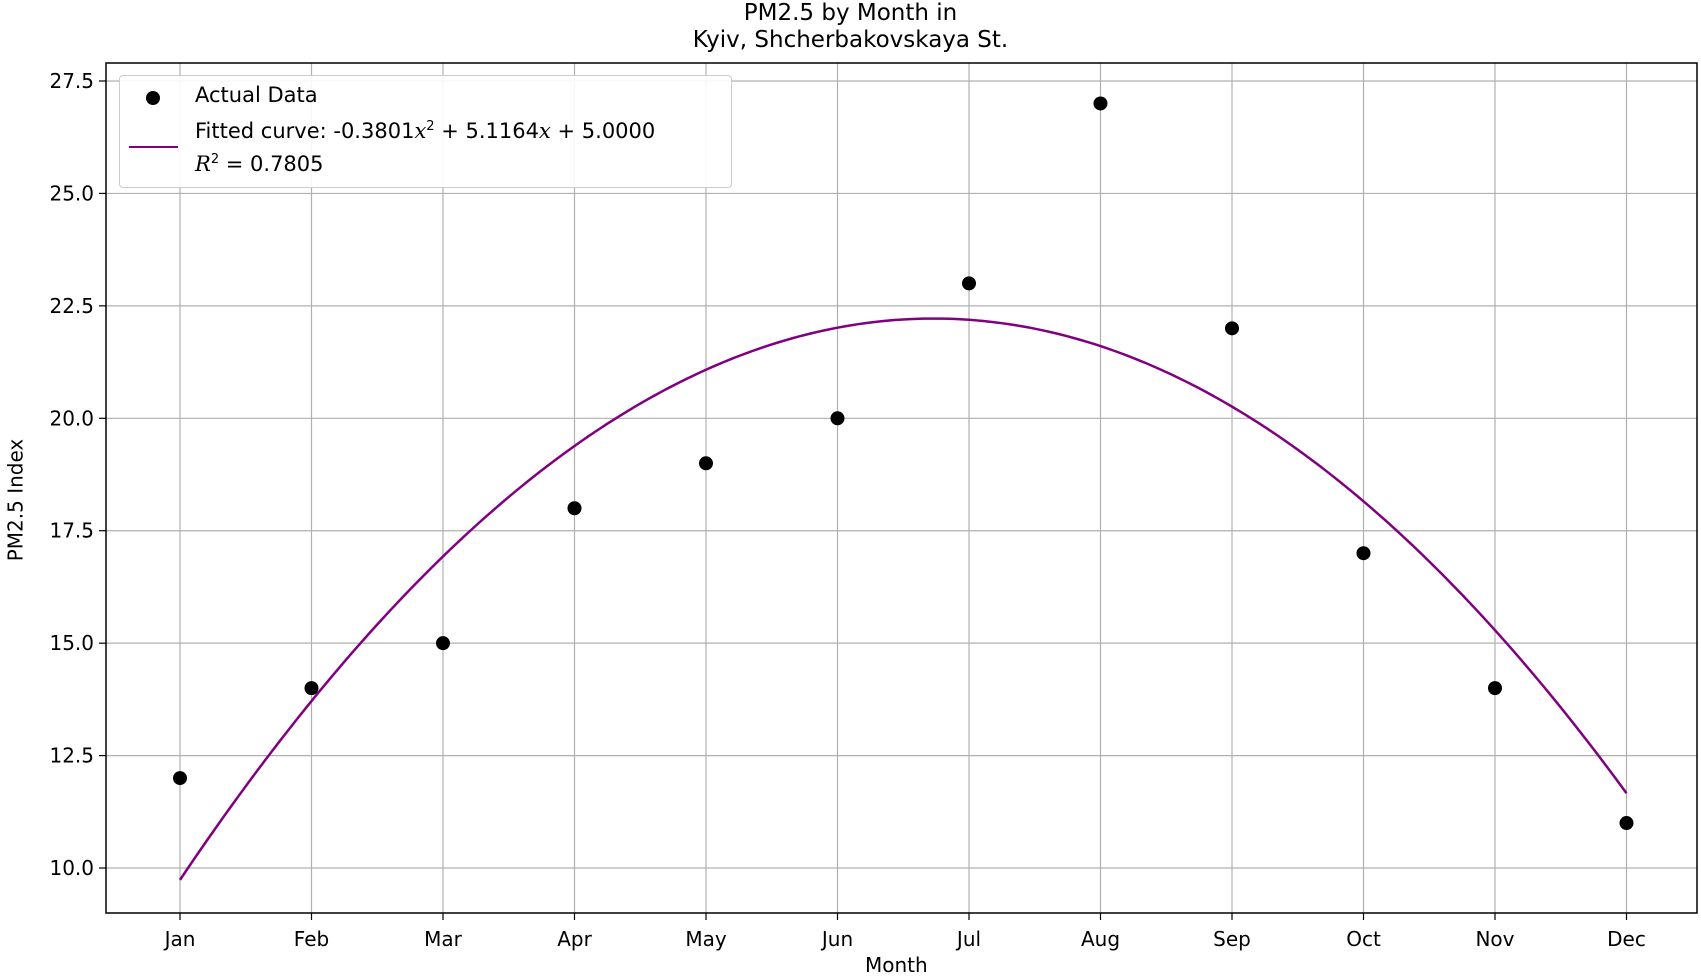  Describe the element at coordinates (850, 40) in the screenshot. I see `chart-subtitle: Kyiv, Shcherbakovskaya St.` at that location.